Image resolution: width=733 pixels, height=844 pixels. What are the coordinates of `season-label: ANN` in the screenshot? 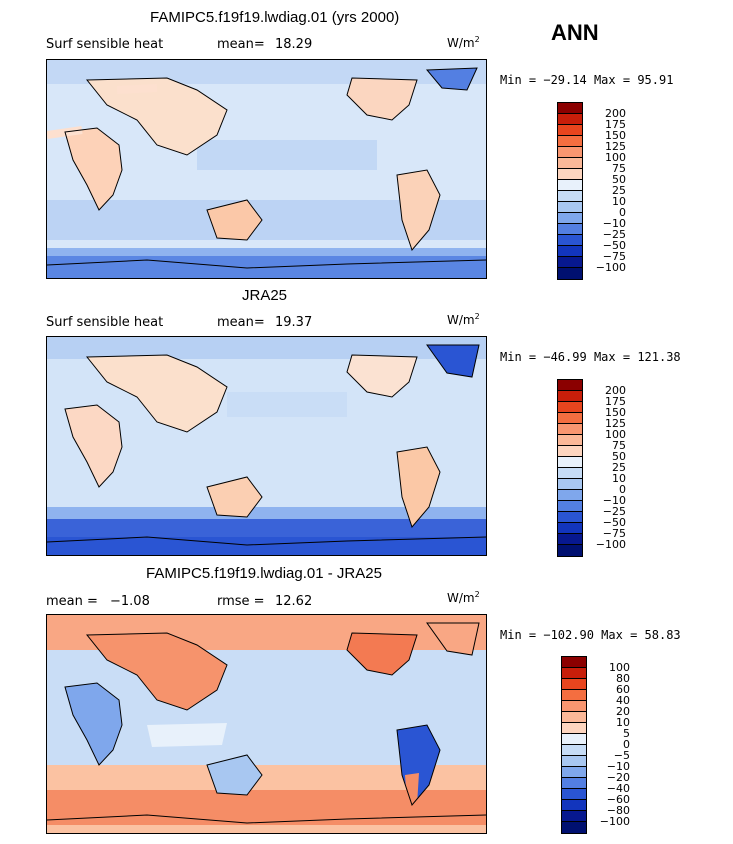 It's located at (575, 32).